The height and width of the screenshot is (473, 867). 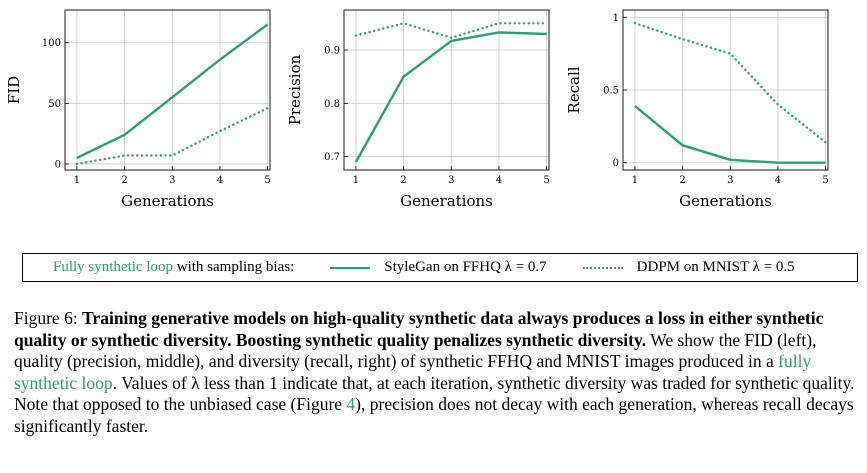 I want to click on solid-line-swatch, so click(x=350, y=267).